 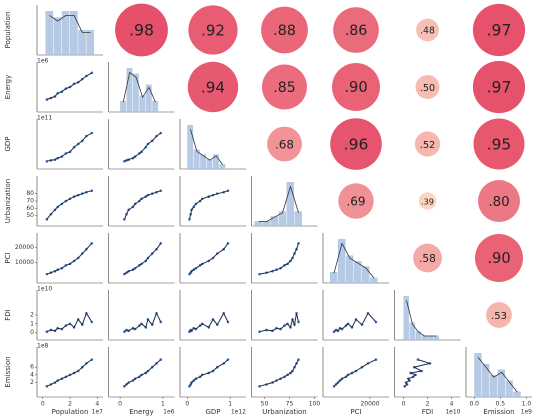 I want to click on x-axis-label: Population, so click(x=70, y=412).